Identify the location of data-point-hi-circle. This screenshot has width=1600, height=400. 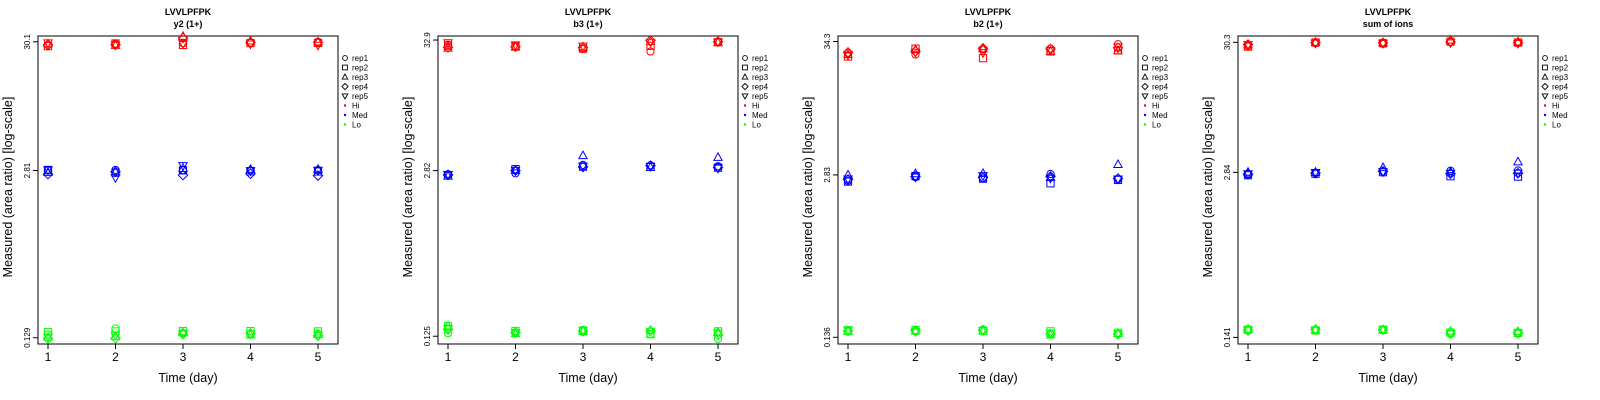
(915, 54).